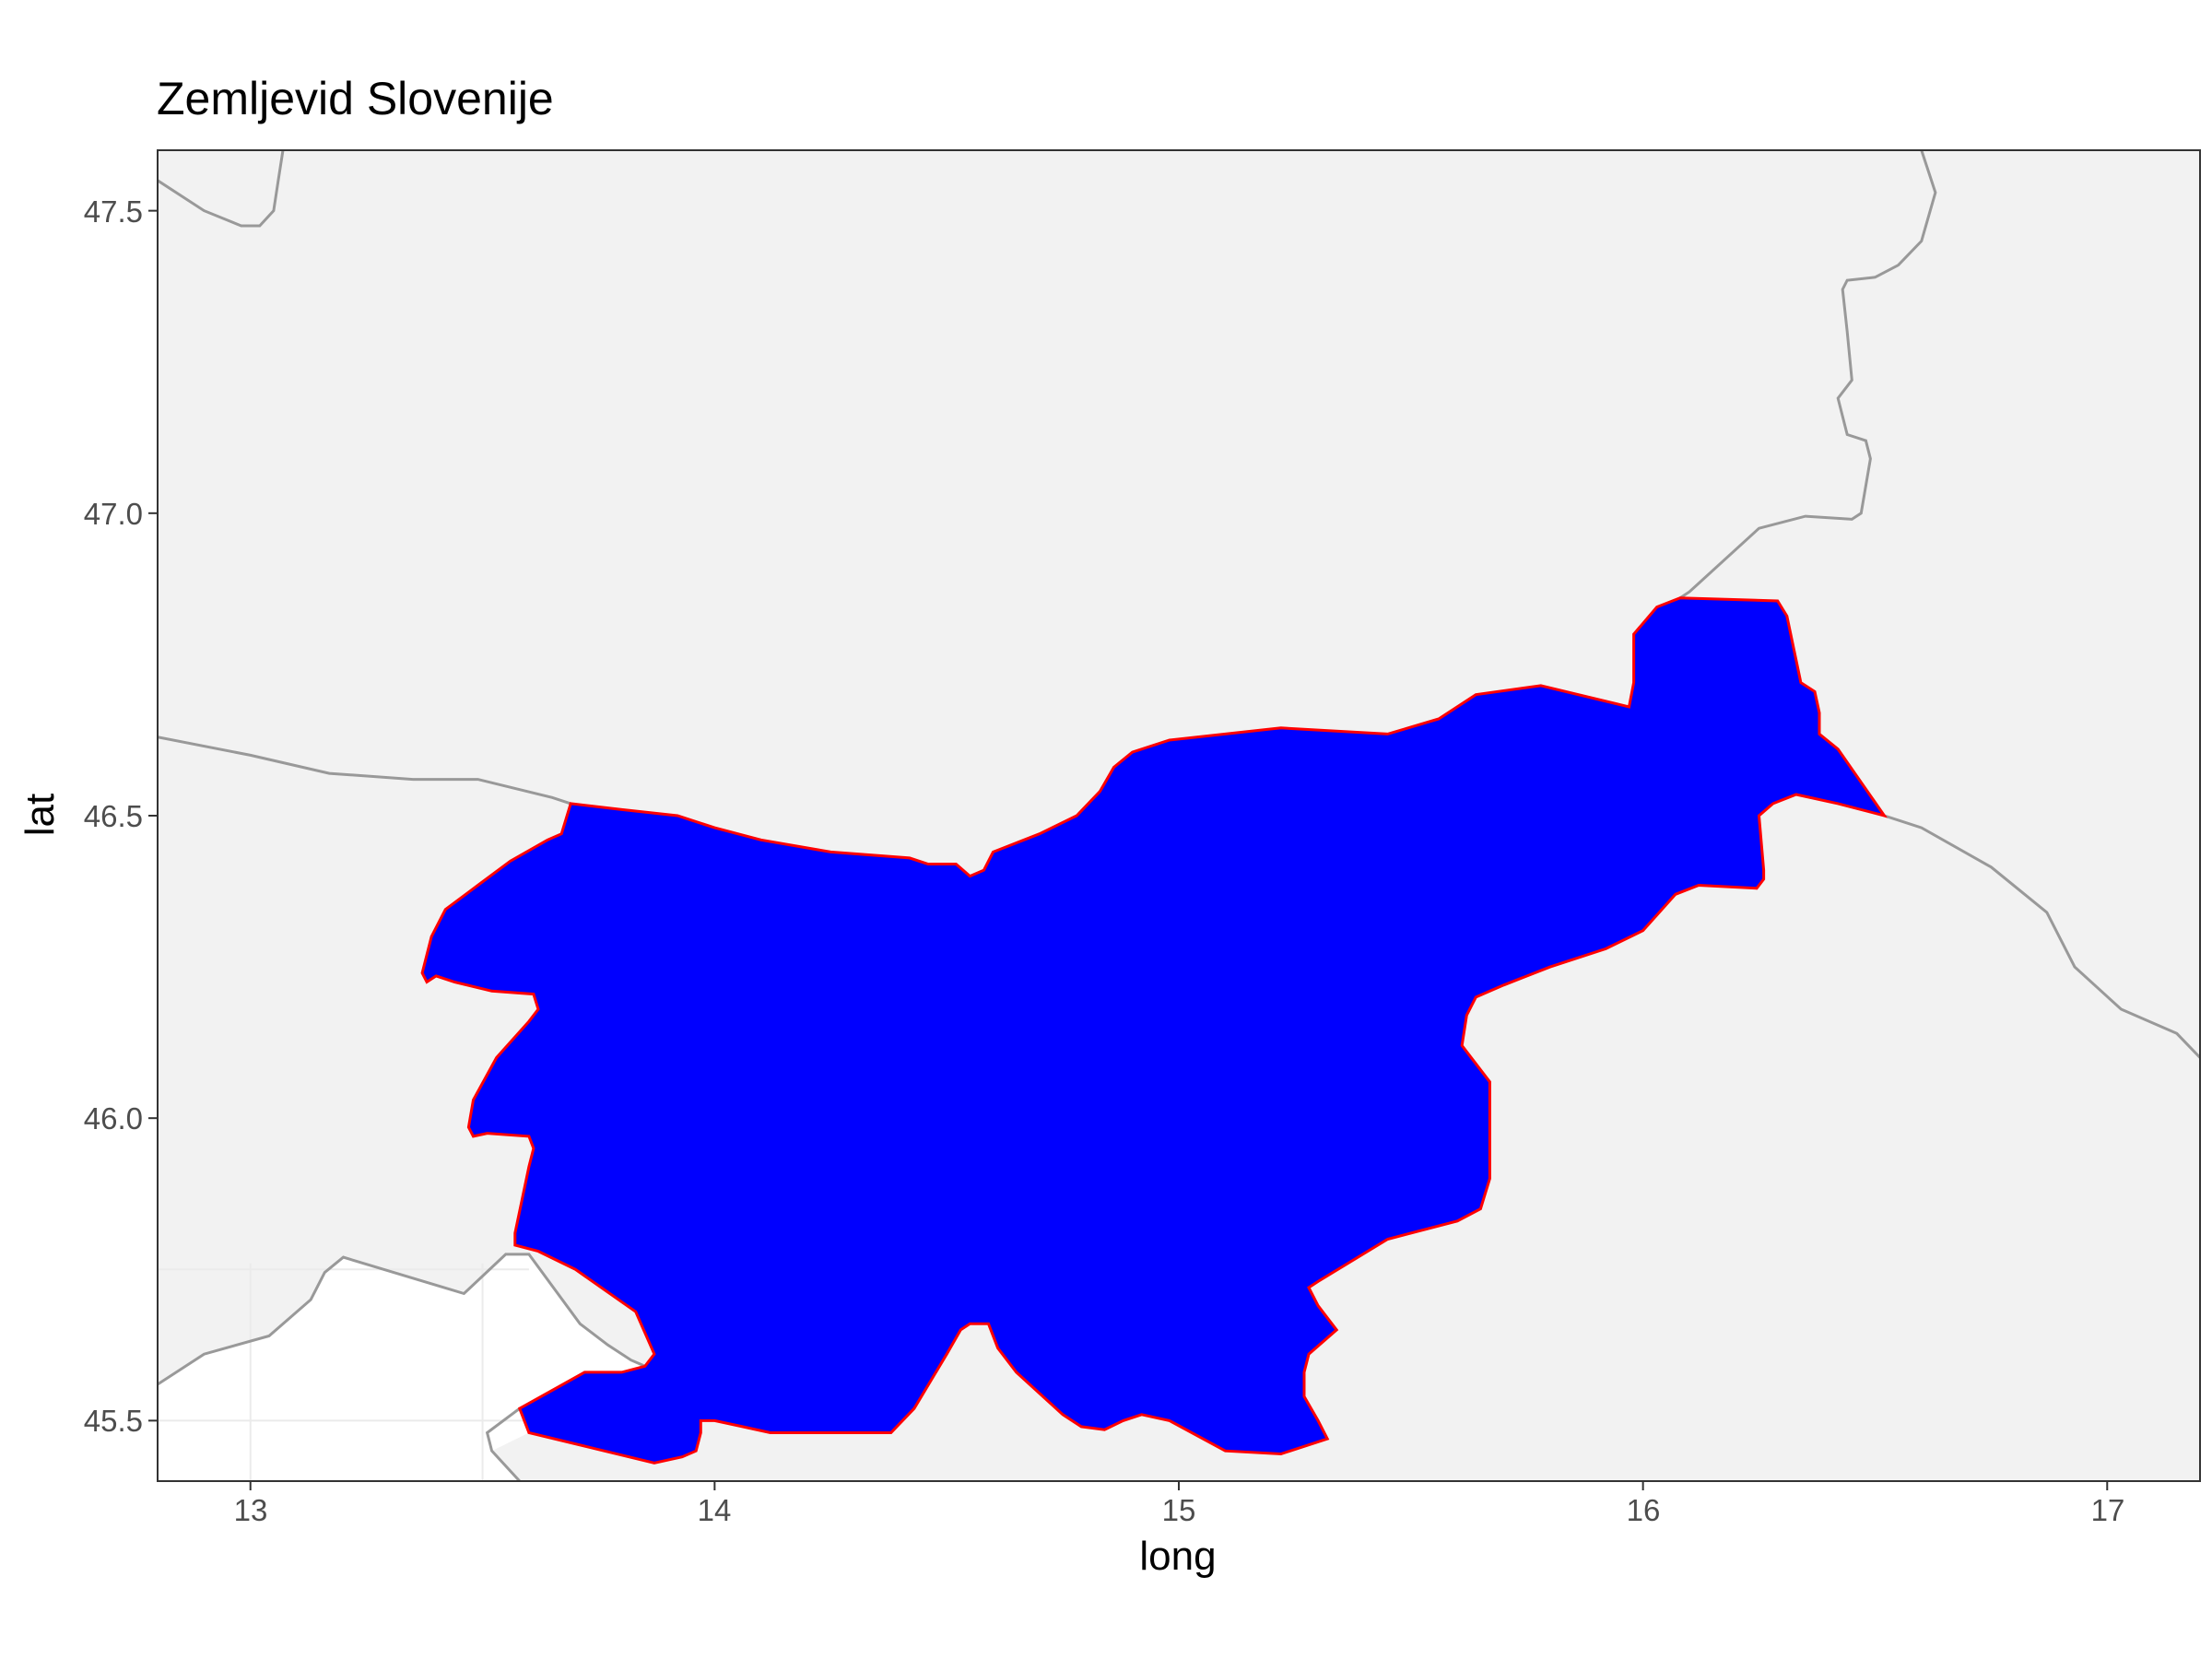 The height and width of the screenshot is (1659, 2212). What do you see at coordinates (40, 815) in the screenshot?
I see `y-axis-label: lat` at bounding box center [40, 815].